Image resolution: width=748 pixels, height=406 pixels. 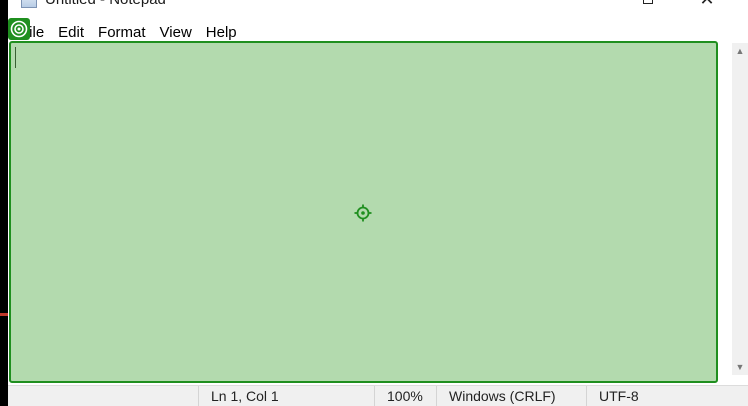 I want to click on status-zoom: 100%, so click(x=405, y=396).